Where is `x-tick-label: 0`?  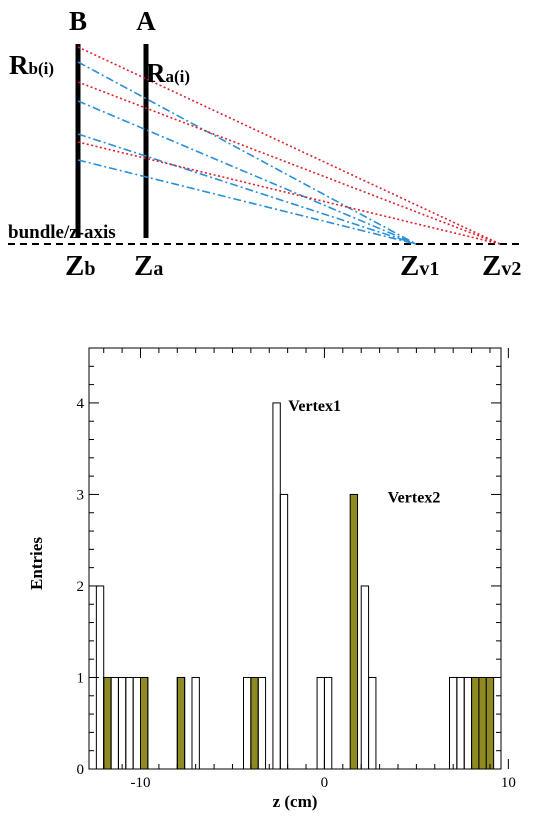
x-tick-label: 0 is located at coordinates (325, 783).